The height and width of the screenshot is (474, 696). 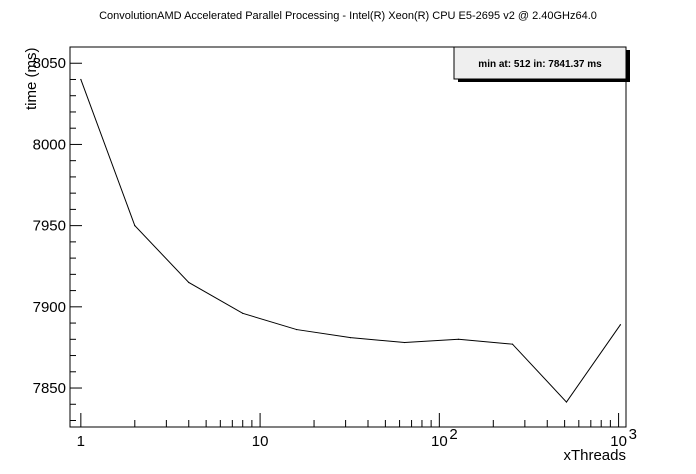 I want to click on x-tick-label-exponent: 2, so click(x=453, y=434).